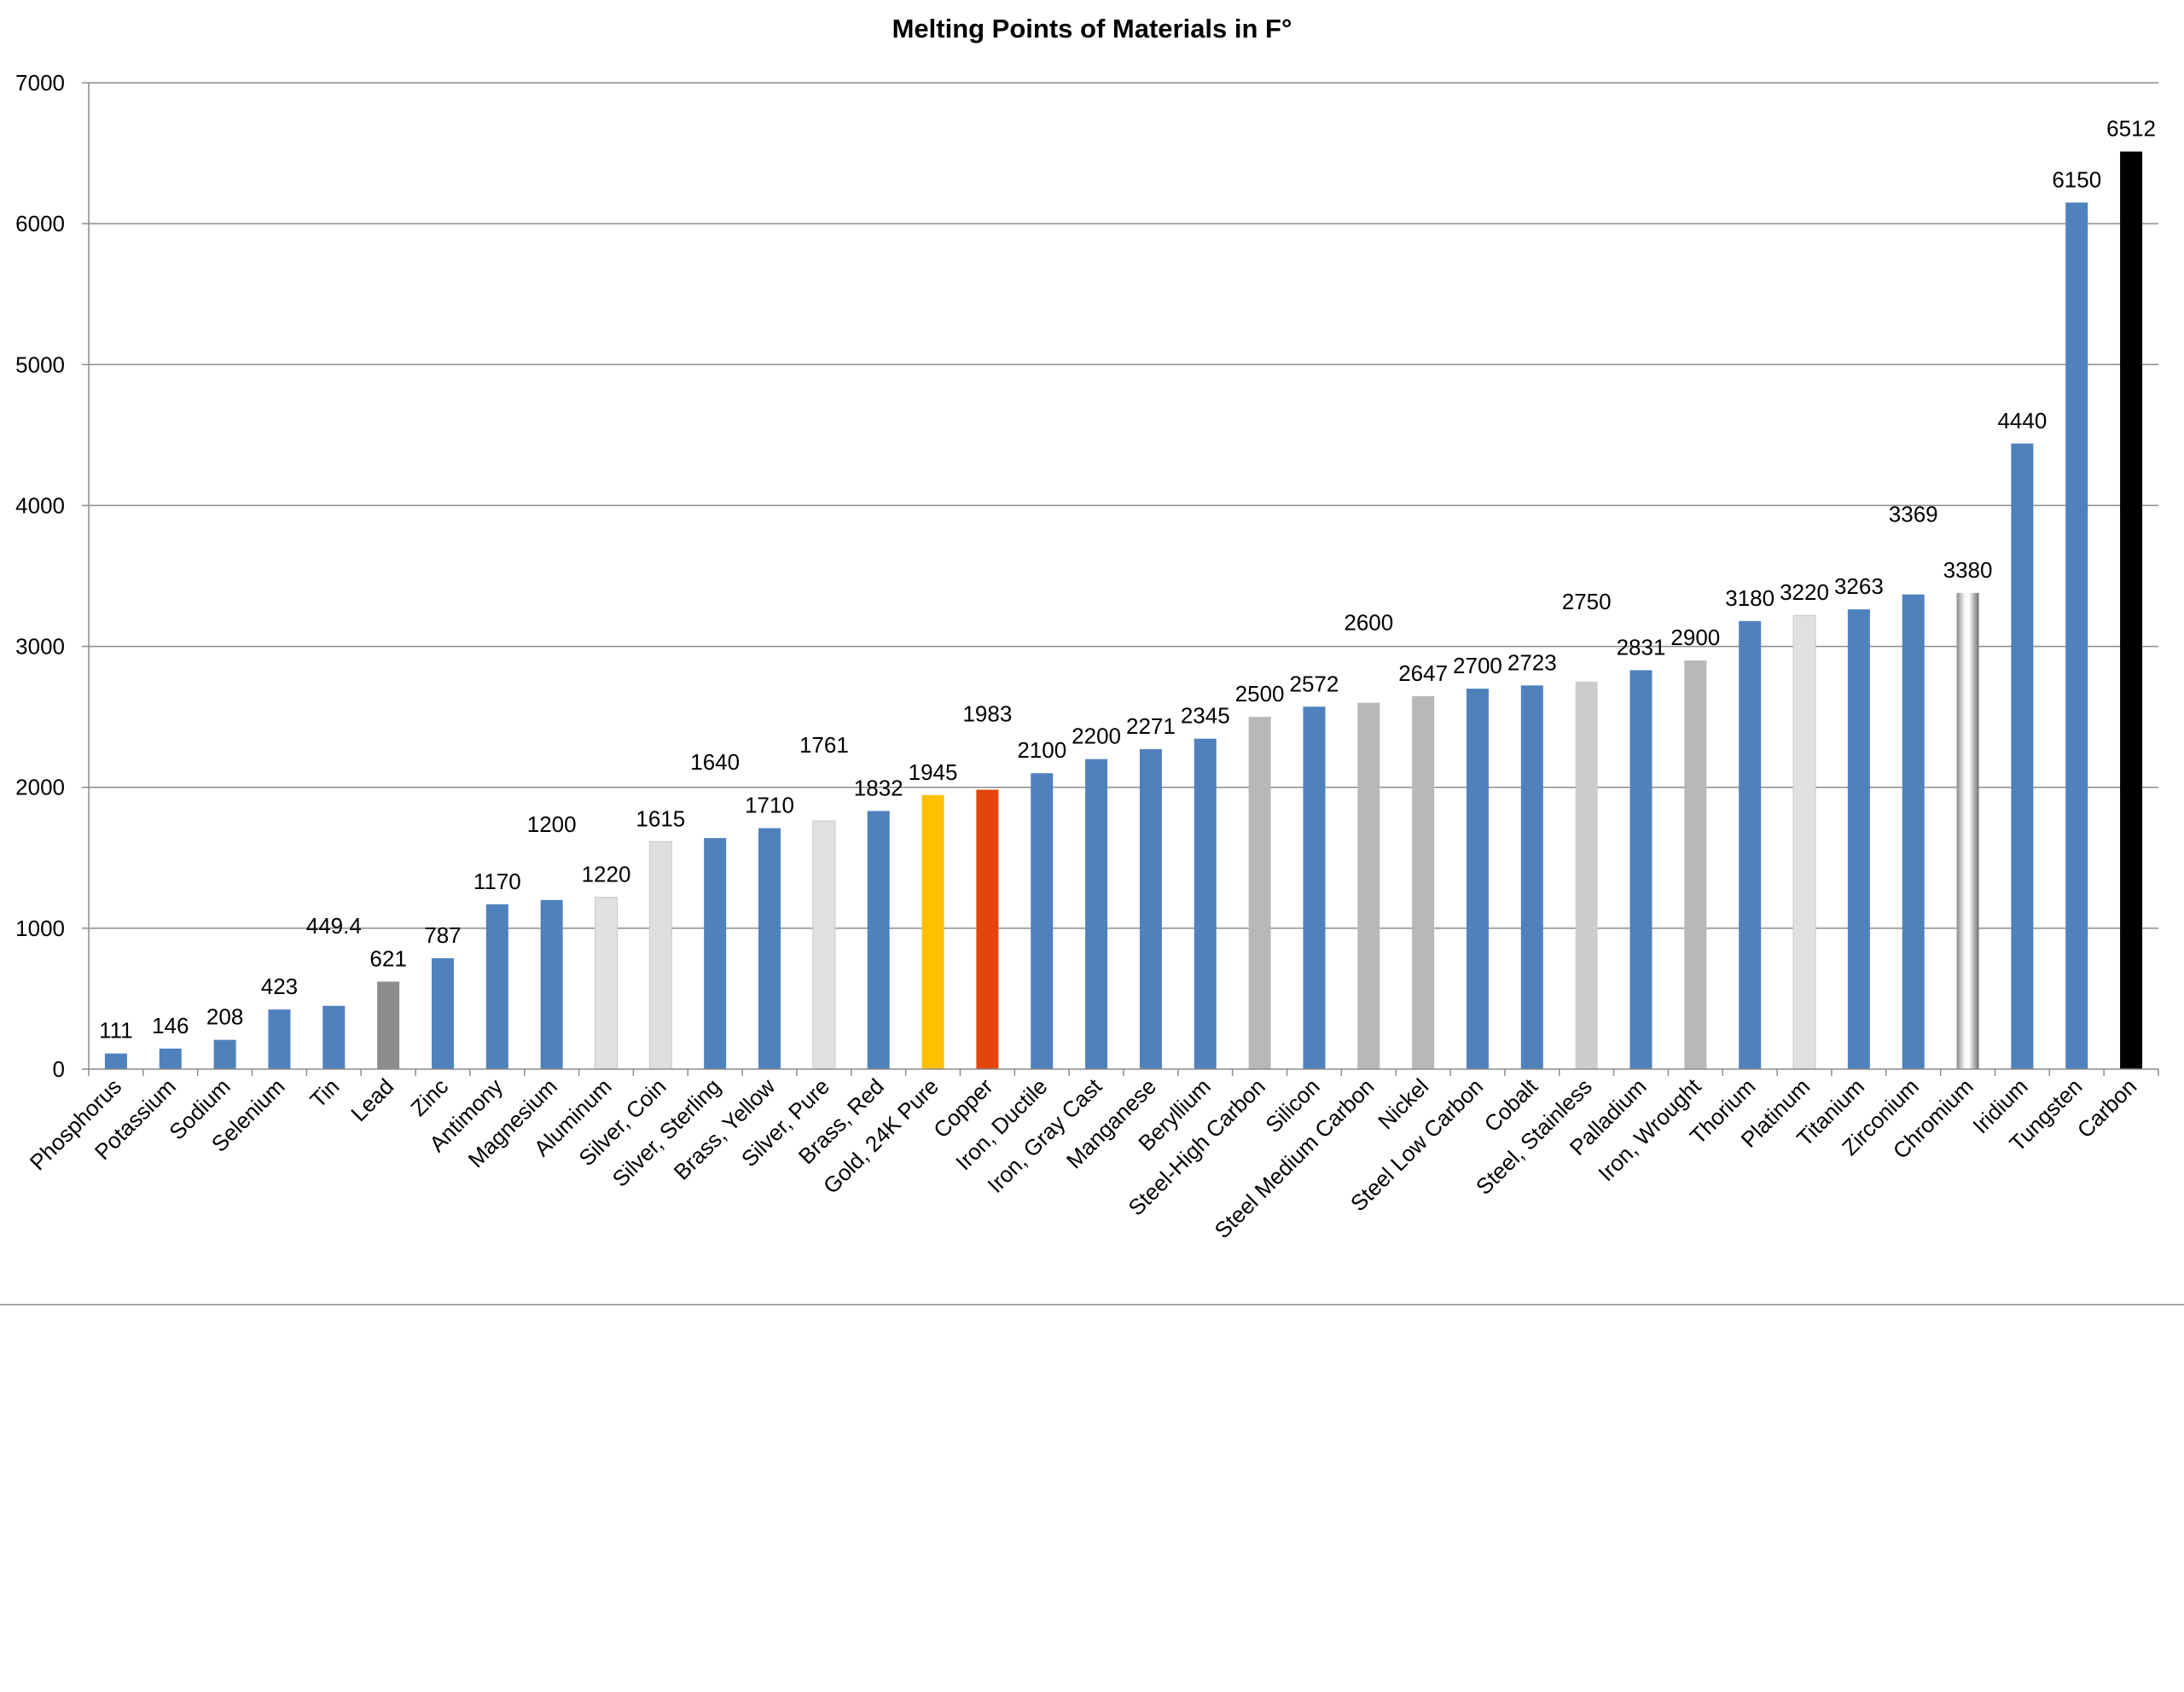  Describe the element at coordinates (52, 576) in the screenshot. I see `y-axis-ticks: 0 1000 2000 3000 4000 5000 6000 7000` at that location.